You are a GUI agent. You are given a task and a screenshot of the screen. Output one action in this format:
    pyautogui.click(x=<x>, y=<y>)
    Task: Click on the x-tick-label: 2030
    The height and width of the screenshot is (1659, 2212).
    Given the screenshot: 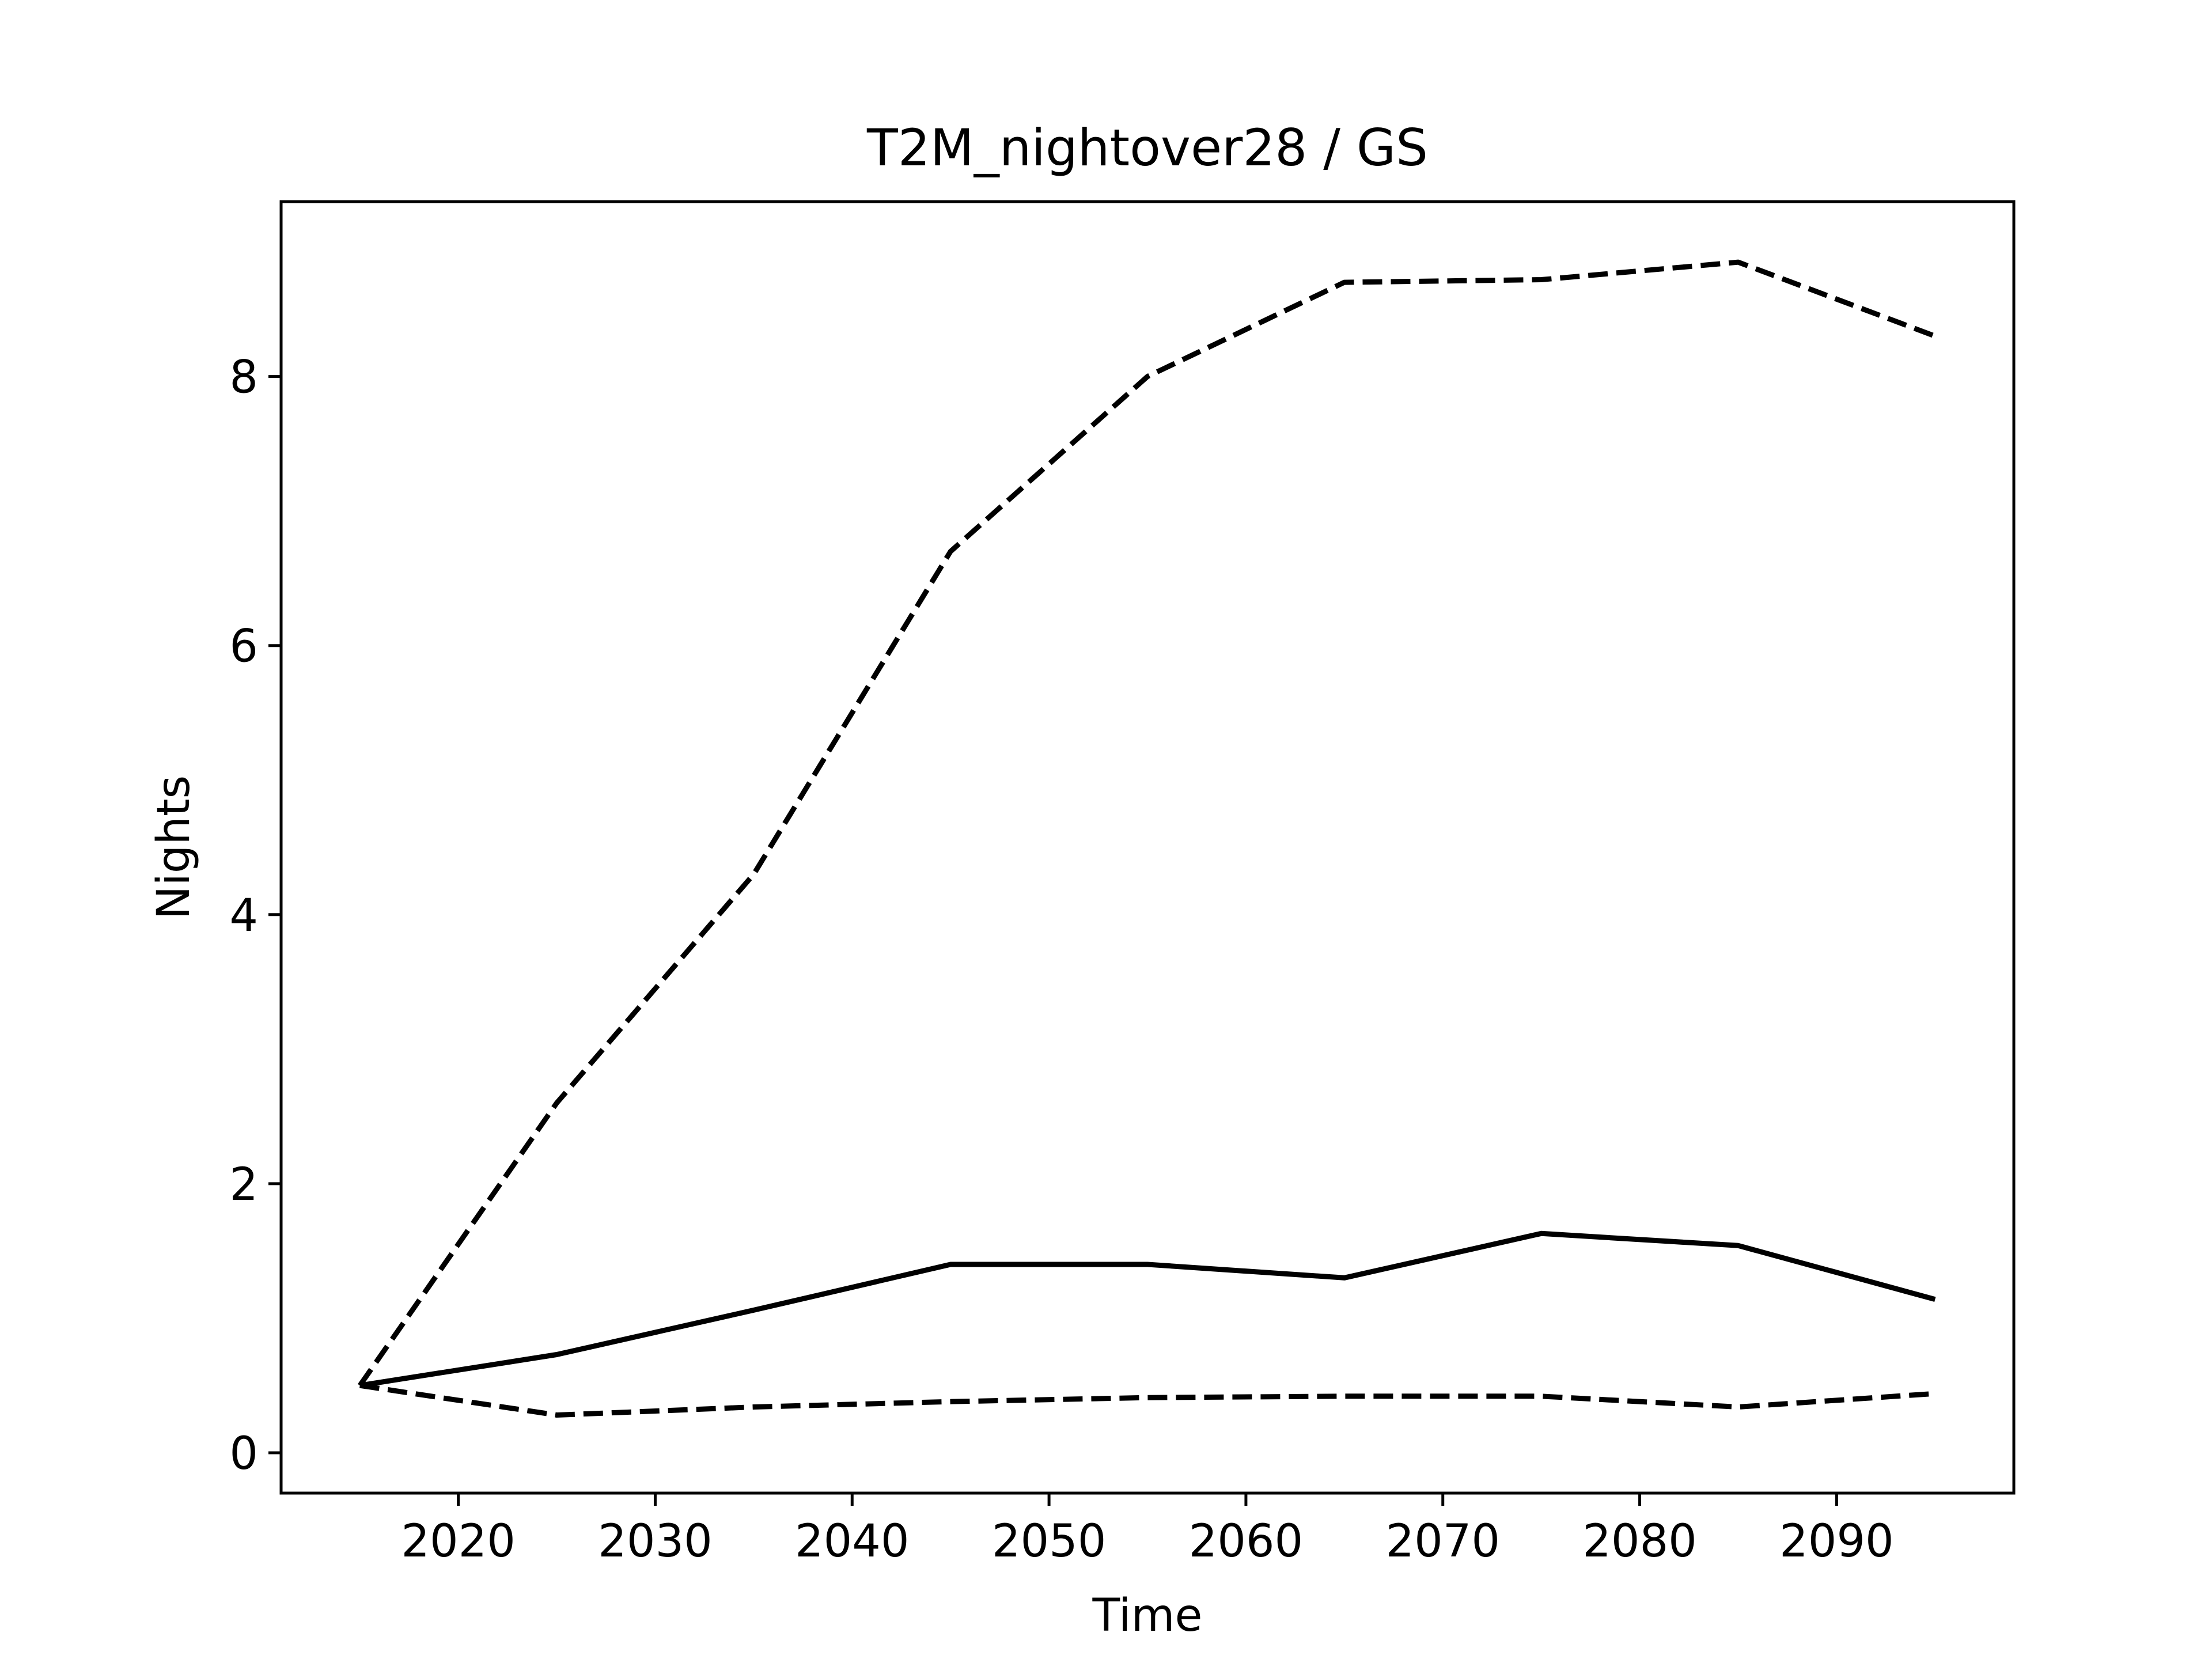 What is the action you would take?
    pyautogui.click(x=655, y=1541)
    